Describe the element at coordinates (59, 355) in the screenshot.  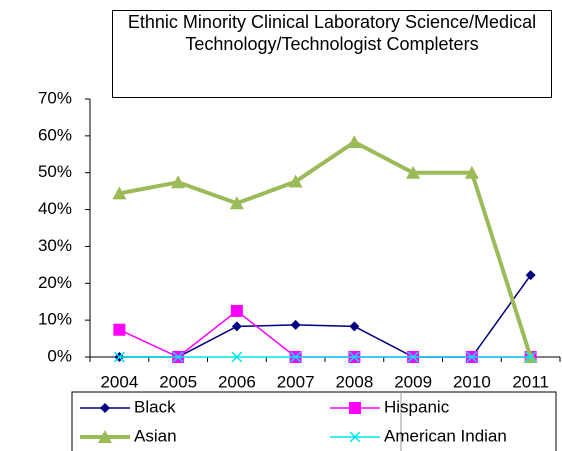
I see `y-tick-label: 0%` at that location.